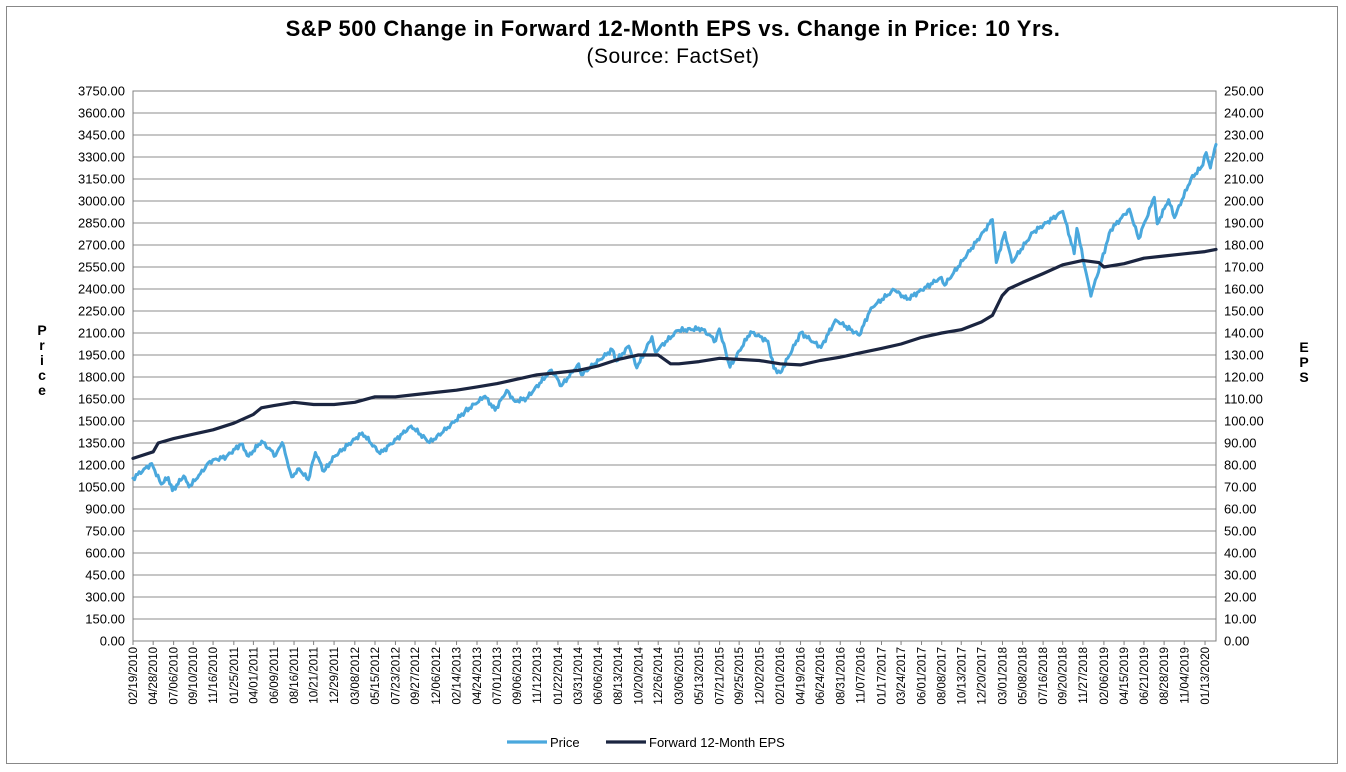 The width and height of the screenshot is (1346, 772). Describe the element at coordinates (721, 676) in the screenshot. I see `x-tick-label: 07/21/2015` at that location.